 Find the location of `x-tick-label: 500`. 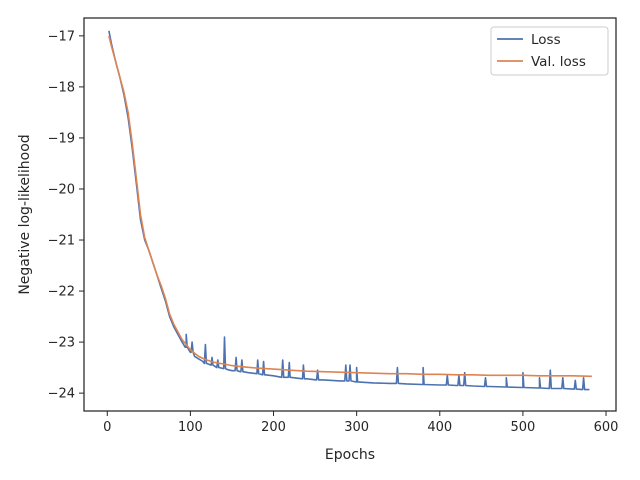

x-tick-label: 500 is located at coordinates (522, 427).